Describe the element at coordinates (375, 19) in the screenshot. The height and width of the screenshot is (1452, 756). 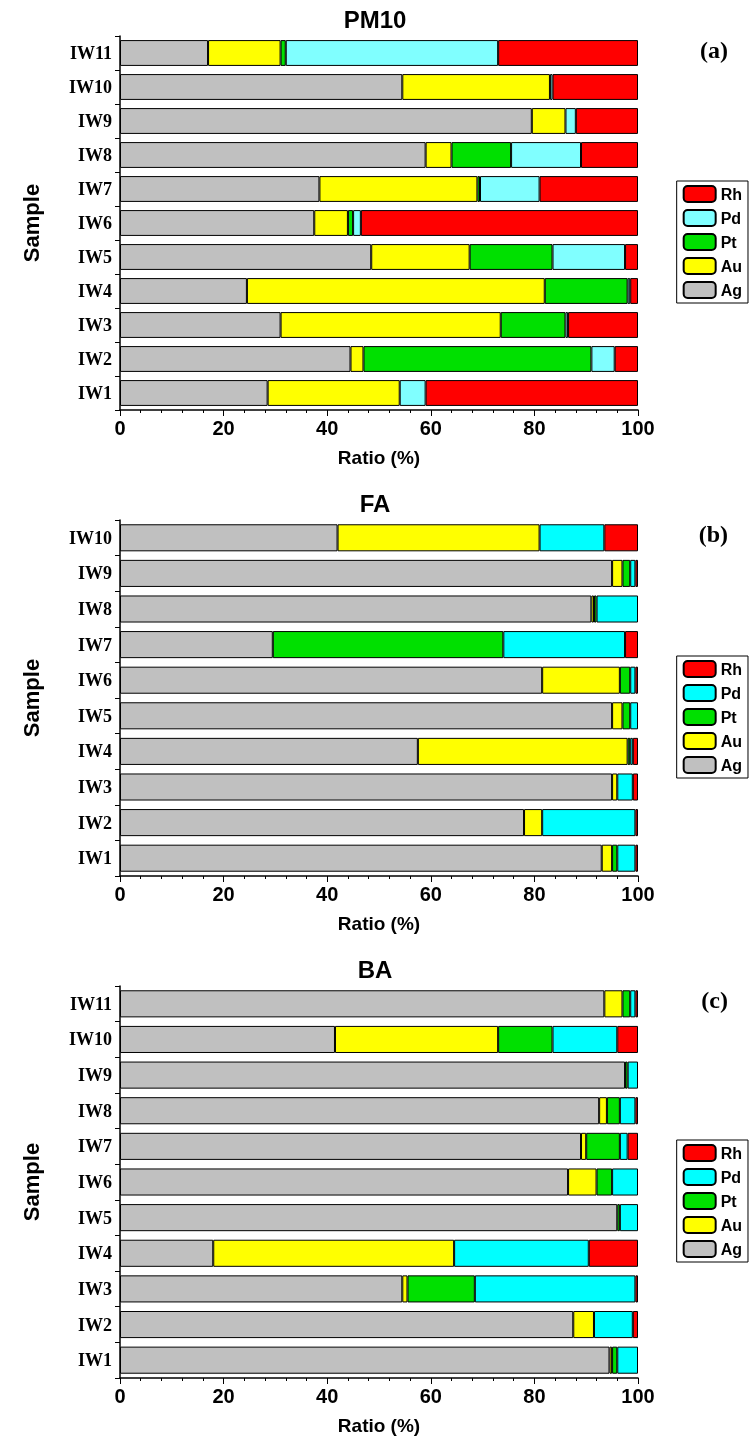
I see `chart-title: PM10` at that location.